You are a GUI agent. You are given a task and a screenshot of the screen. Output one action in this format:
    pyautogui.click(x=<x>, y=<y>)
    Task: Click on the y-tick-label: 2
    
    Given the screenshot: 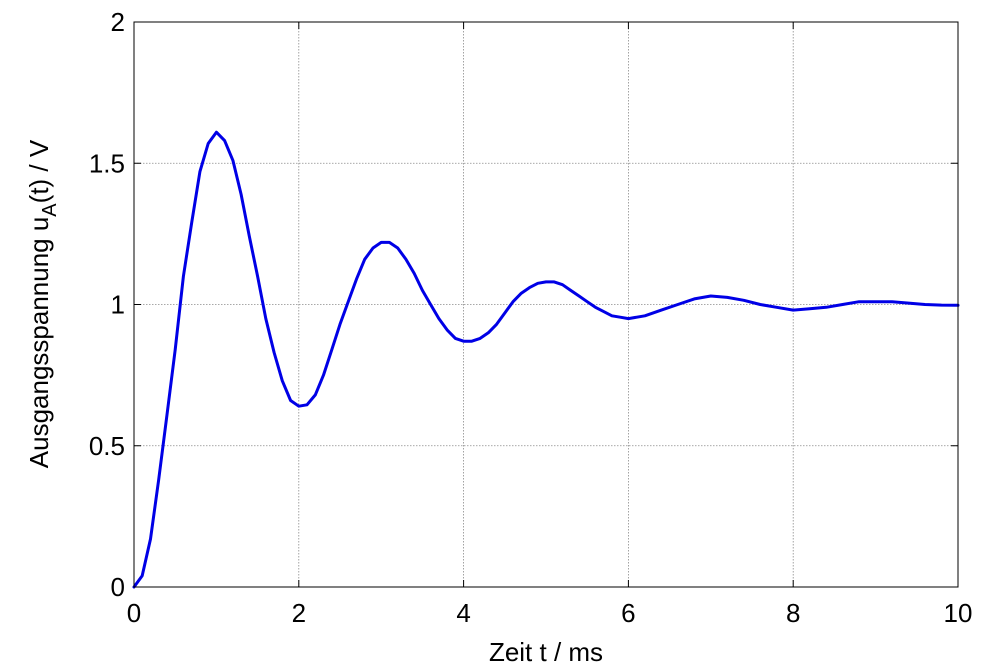 What is the action you would take?
    pyautogui.click(x=118, y=22)
    